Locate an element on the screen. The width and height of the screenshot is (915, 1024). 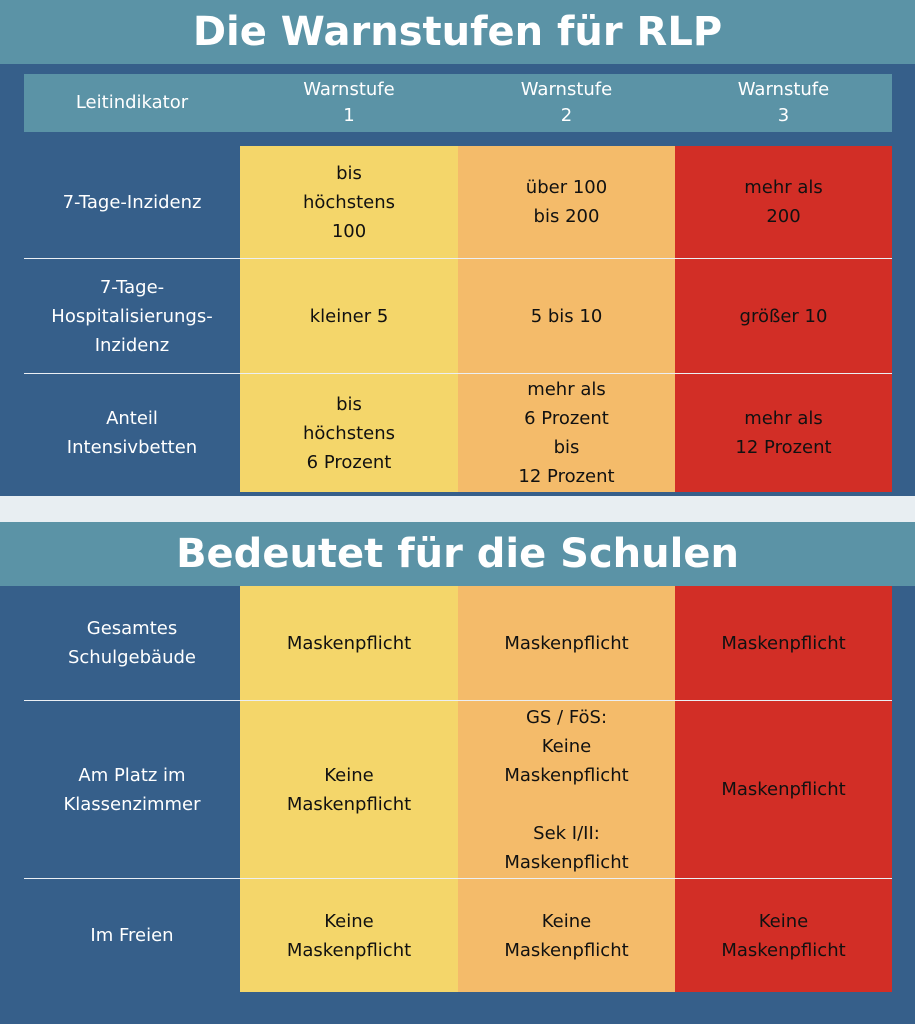
indicator-inzidenz-level-1: bis höchstens 100 is located at coordinates (349, 202).